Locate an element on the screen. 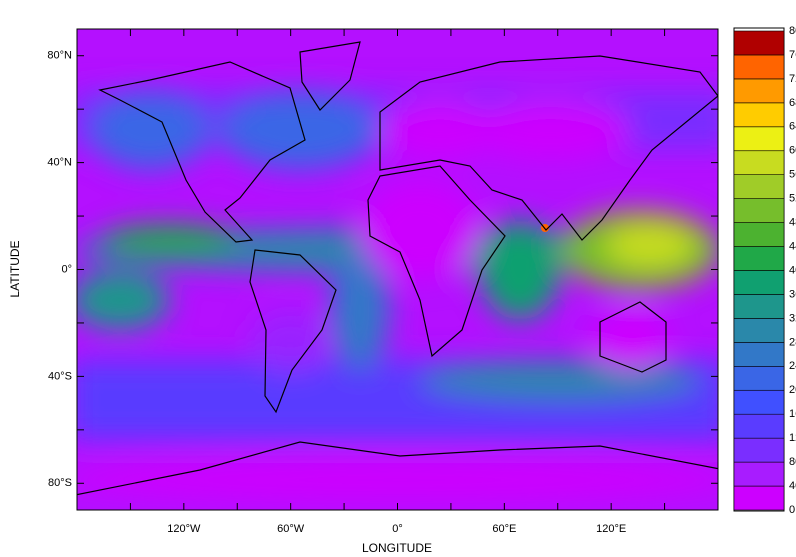  colorbar-label: 2800 is located at coordinates (792, 342).